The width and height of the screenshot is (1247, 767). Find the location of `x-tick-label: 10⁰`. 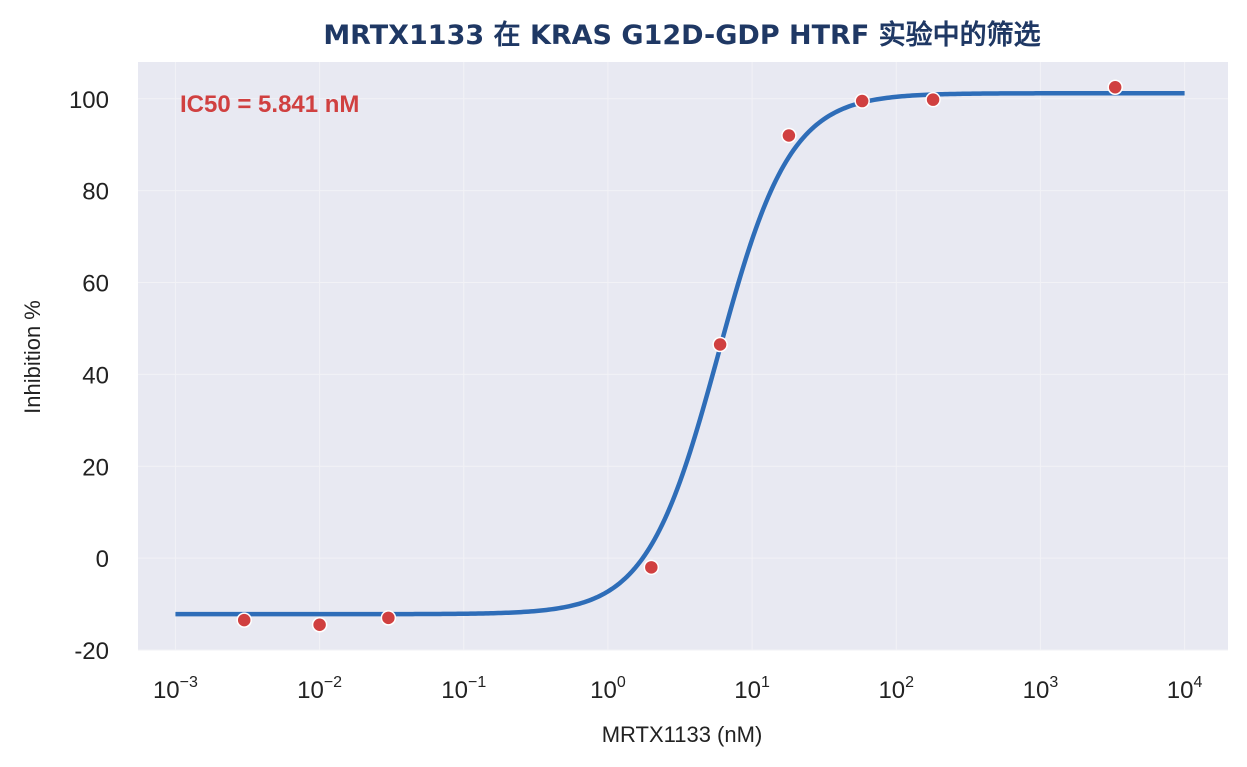

x-tick-label: 10⁰ is located at coordinates (608, 689).